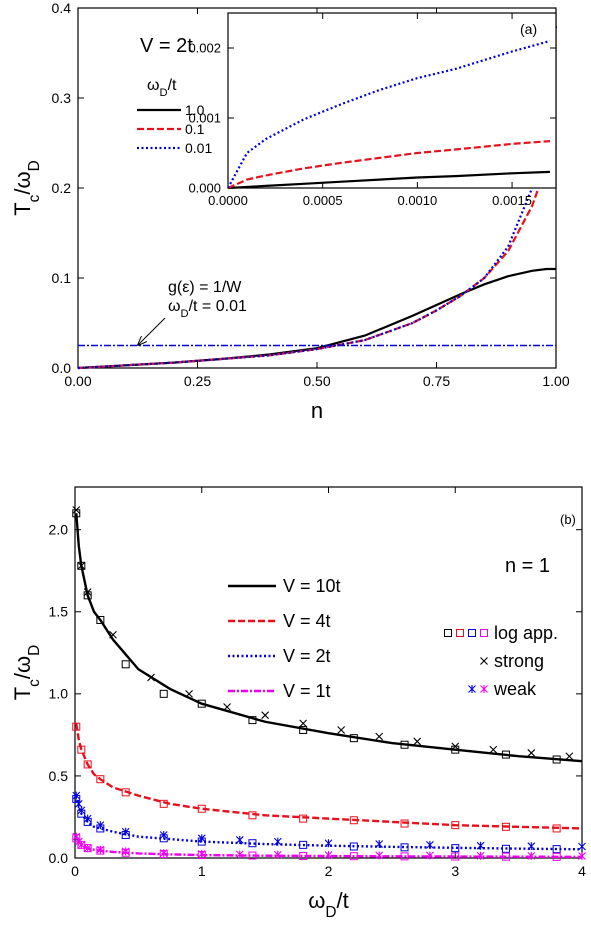 Image resolution: width=591 pixels, height=930 pixels. I want to click on x-tick-label: 0.00, so click(77, 381).